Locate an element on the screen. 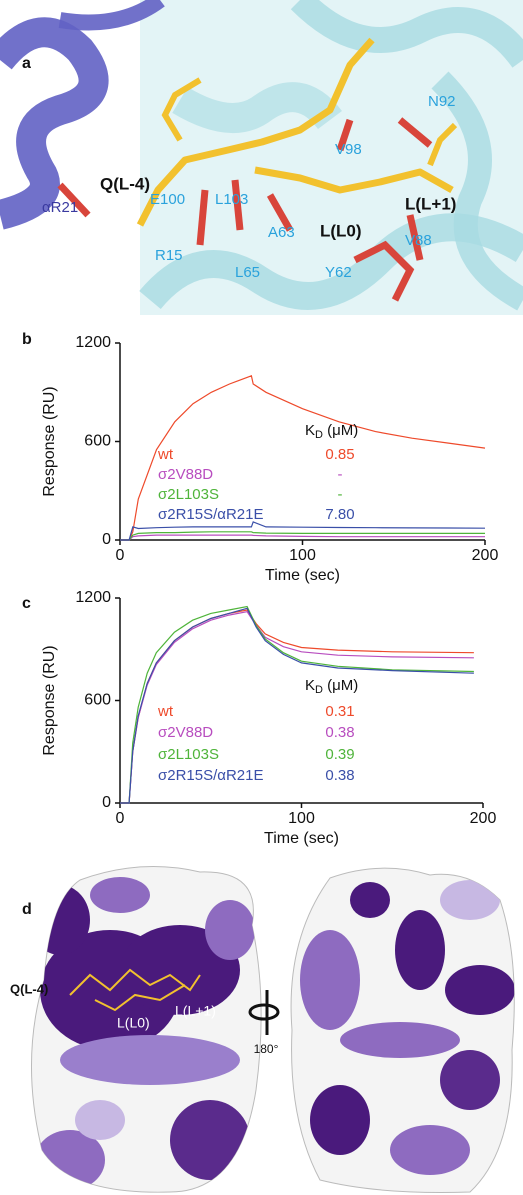 Image resolution: width=523 pixels, height=1195 pixels. kd-value: 0.31 is located at coordinates (339, 711).